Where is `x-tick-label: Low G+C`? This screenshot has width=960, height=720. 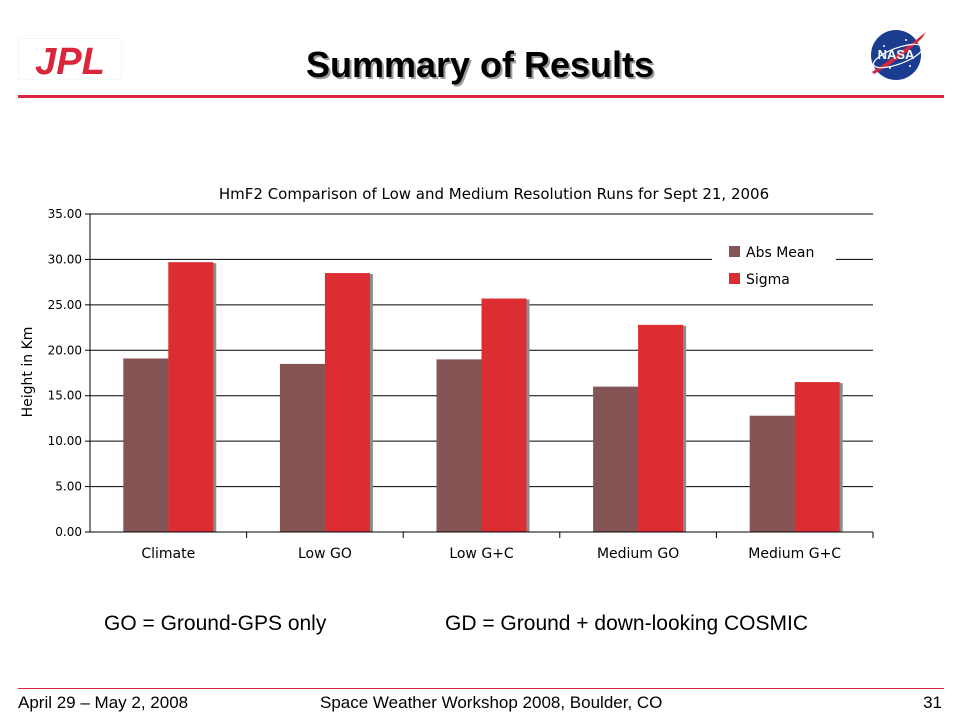
x-tick-label: Low G+C is located at coordinates (481, 554).